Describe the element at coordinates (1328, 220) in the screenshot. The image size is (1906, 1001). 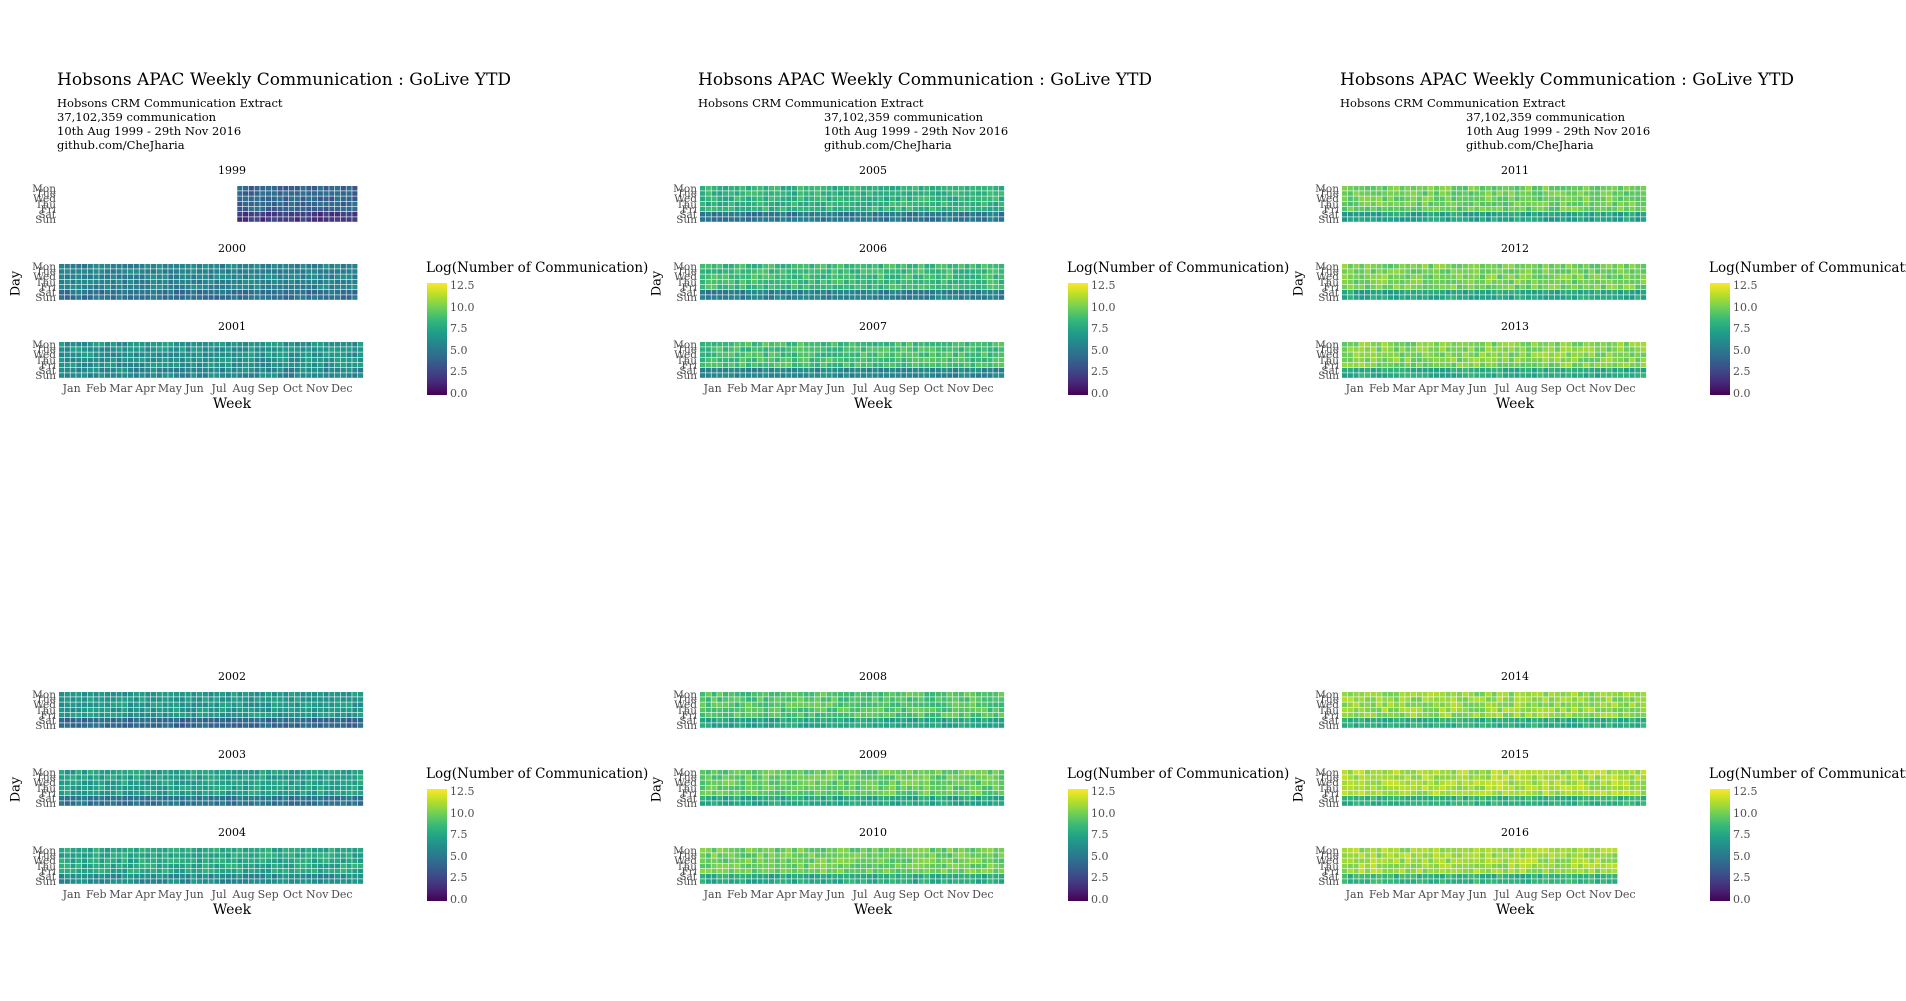
I see `day-label: Sun` at that location.